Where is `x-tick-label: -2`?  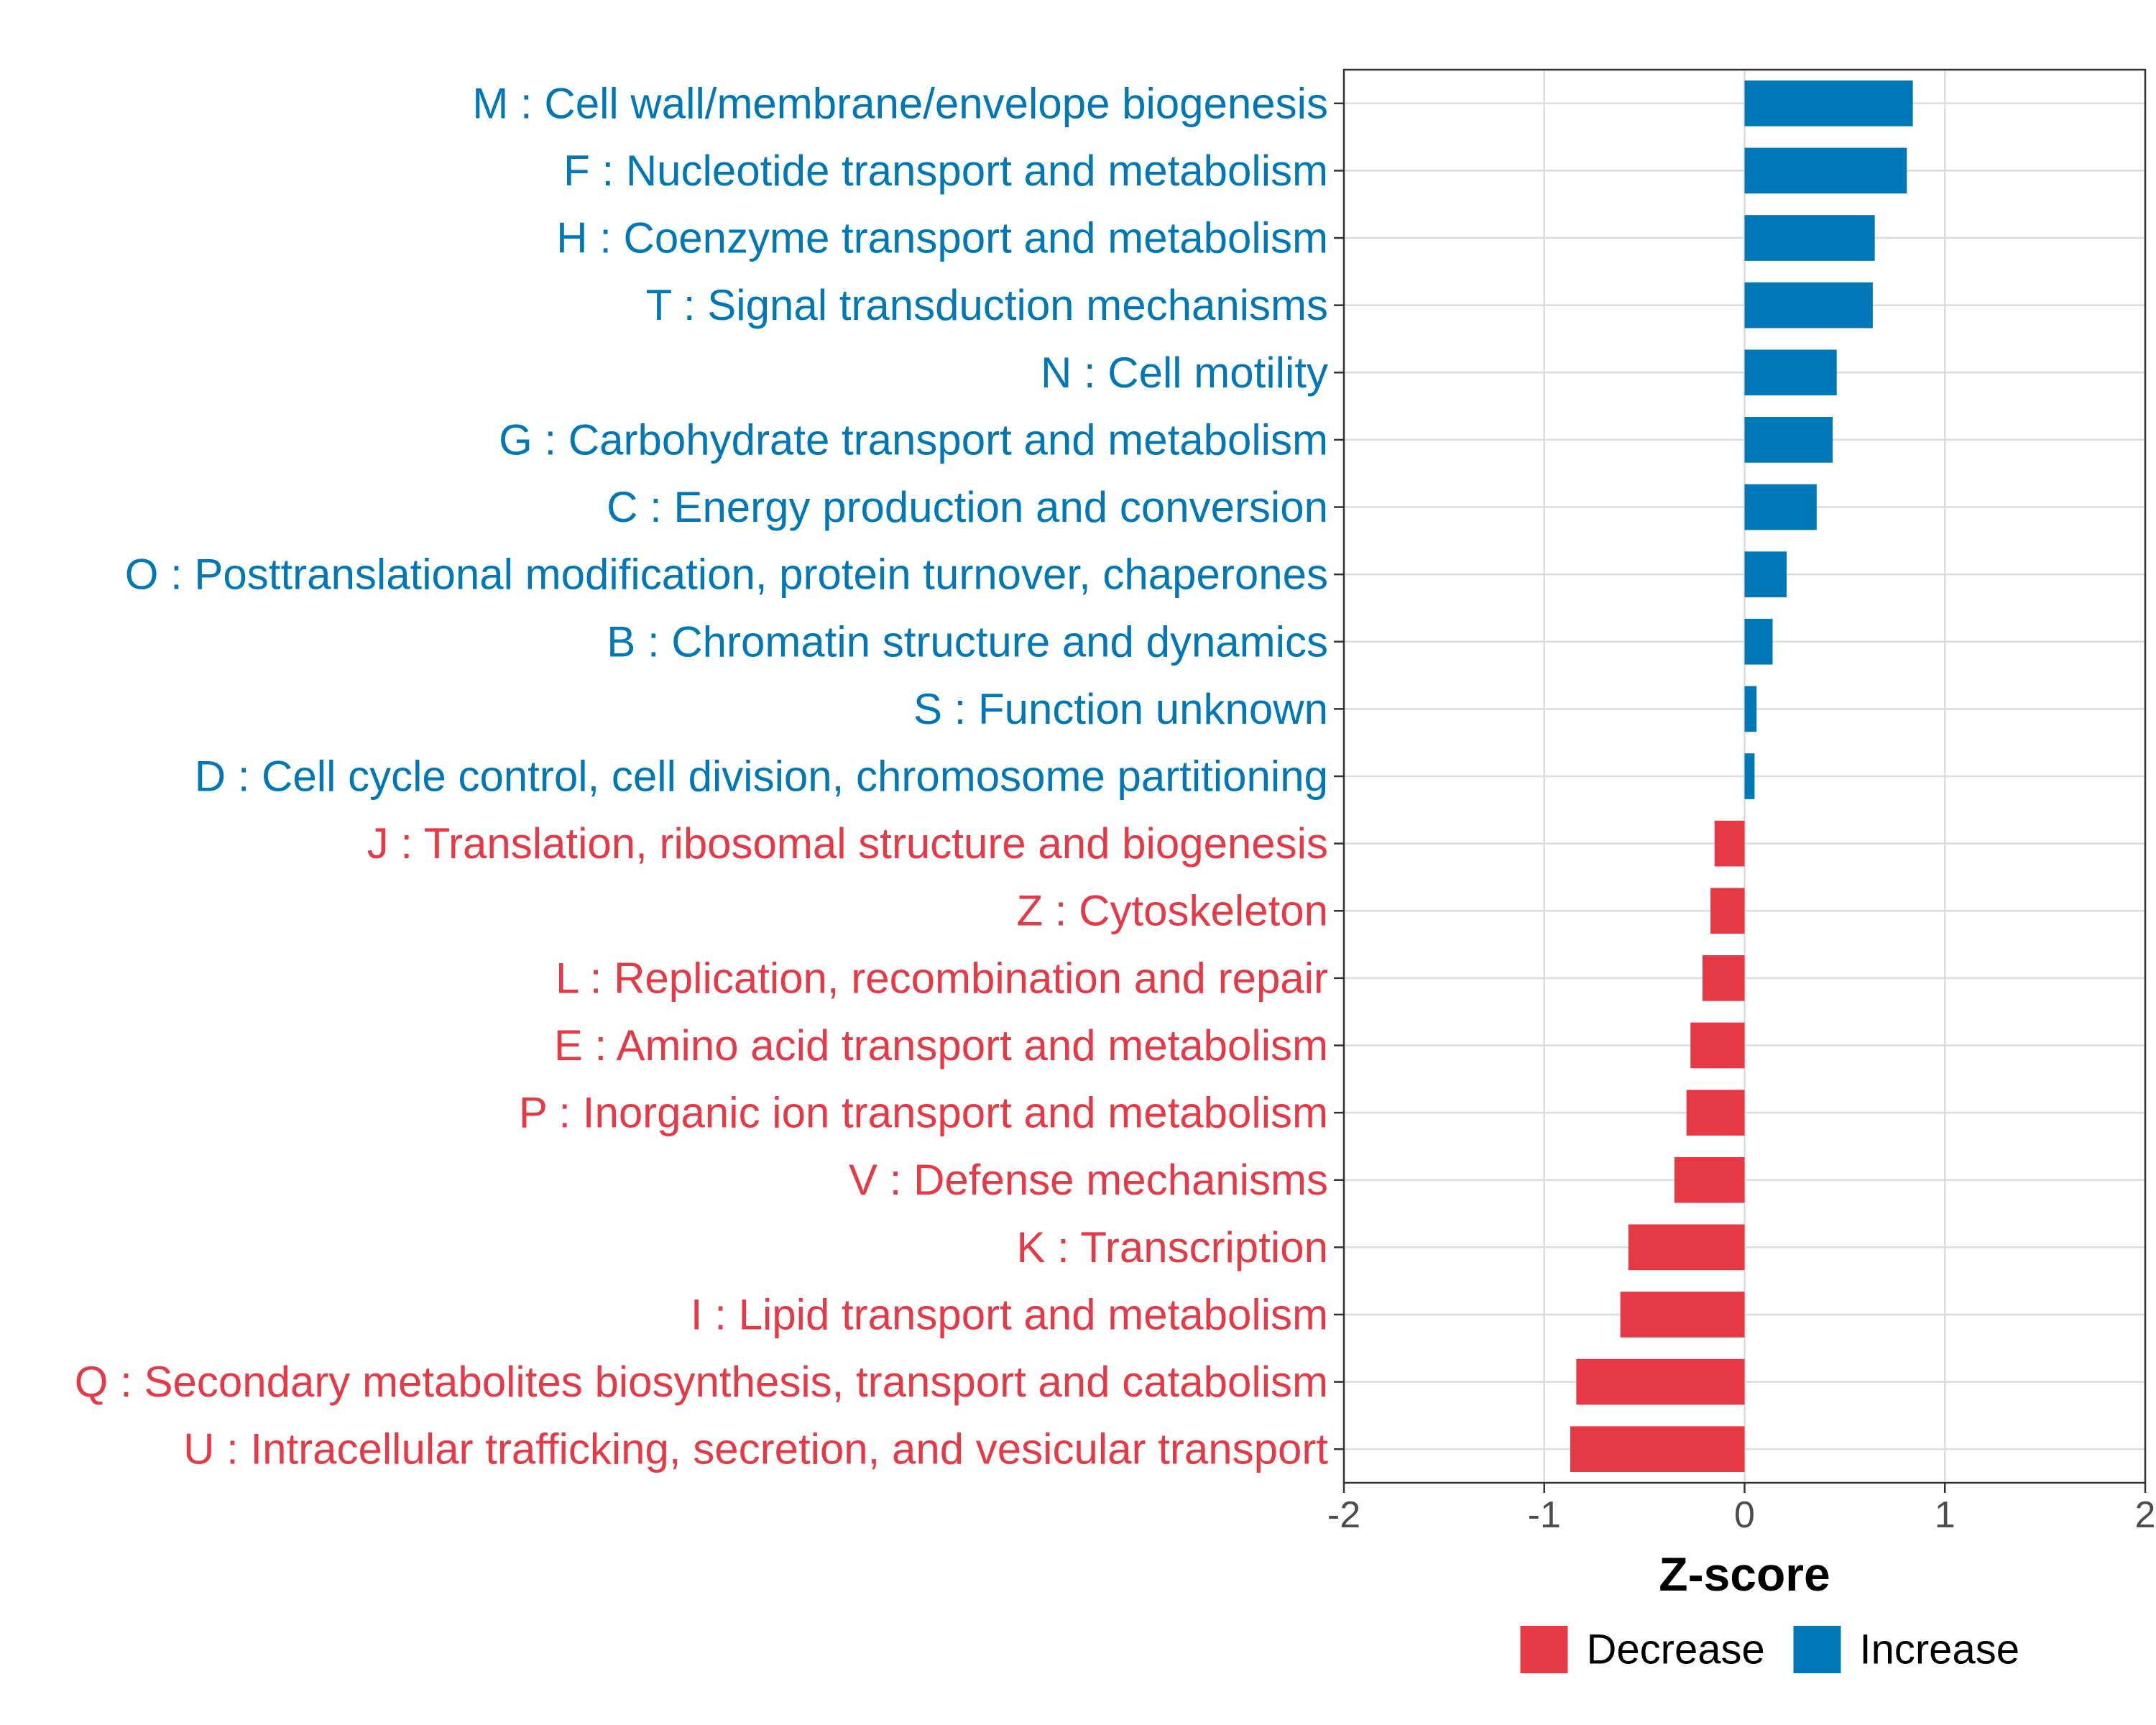 x-tick-label: -2 is located at coordinates (1343, 1515).